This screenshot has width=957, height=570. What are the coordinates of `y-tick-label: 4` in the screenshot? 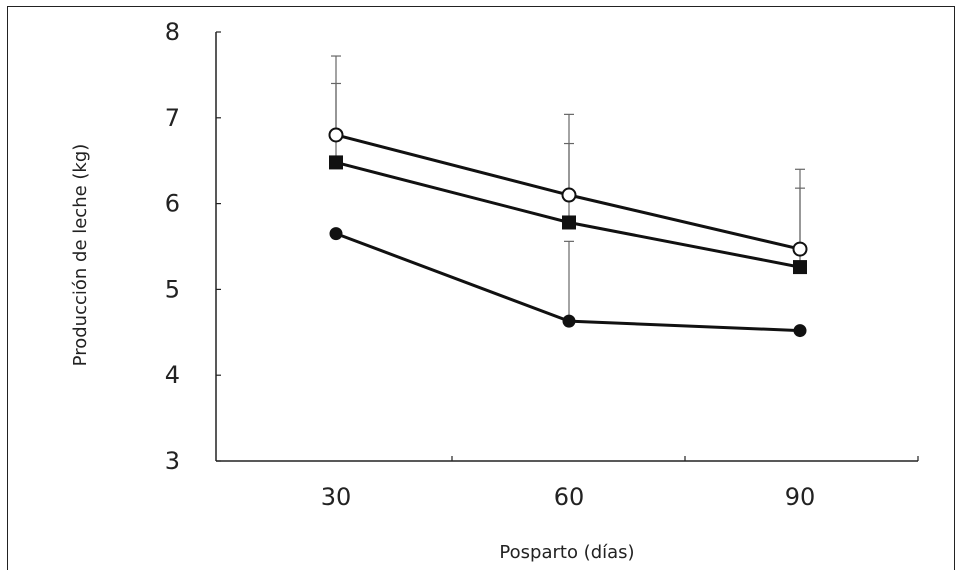 It's located at (172, 375).